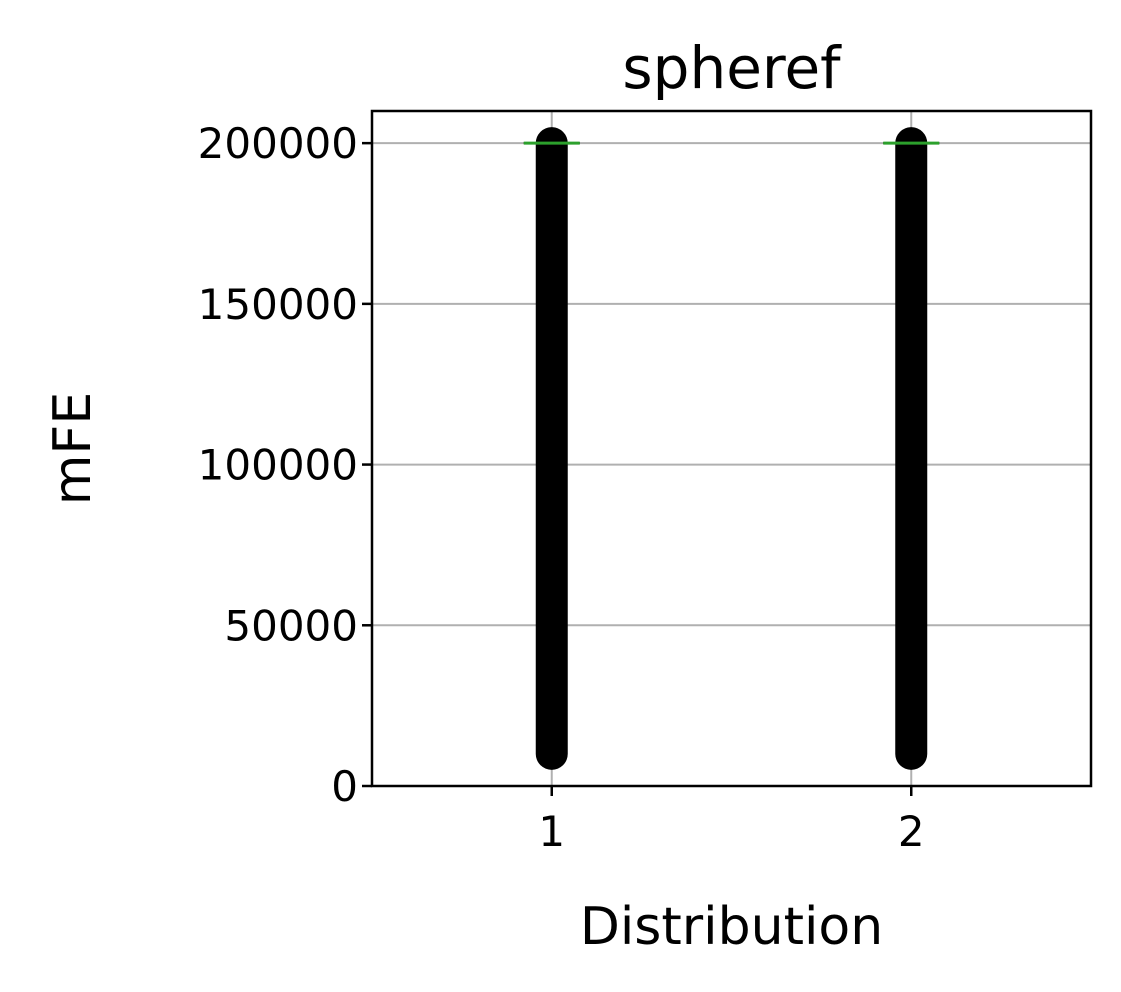 Image resolution: width=1121 pixels, height=992 pixels. Describe the element at coordinates (344, 786) in the screenshot. I see `y-tick-label: 0` at that location.